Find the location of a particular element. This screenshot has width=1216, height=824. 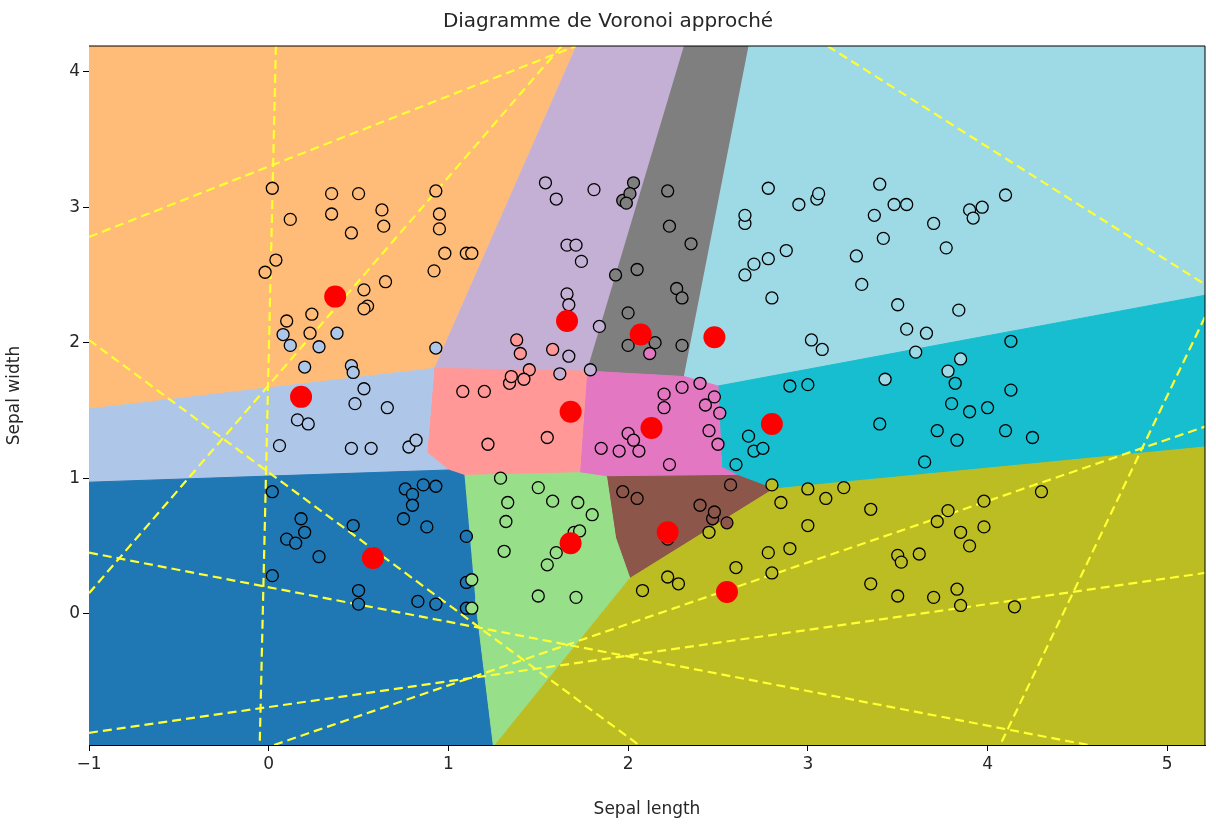

chart-title: Diagramme de Voronoi approché is located at coordinates (608, 20).